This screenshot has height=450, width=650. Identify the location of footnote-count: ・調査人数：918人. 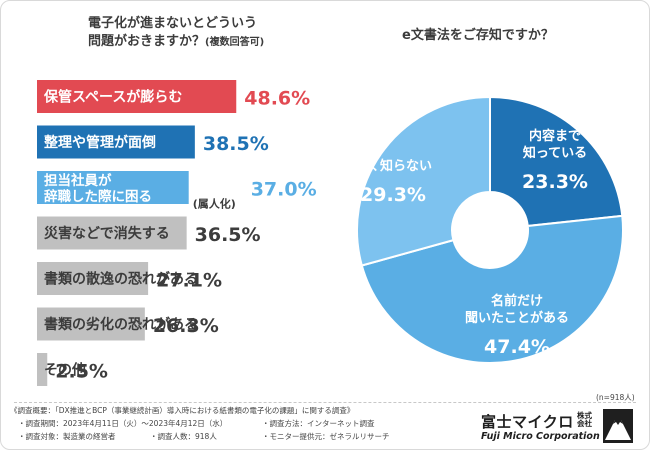
(183, 436).